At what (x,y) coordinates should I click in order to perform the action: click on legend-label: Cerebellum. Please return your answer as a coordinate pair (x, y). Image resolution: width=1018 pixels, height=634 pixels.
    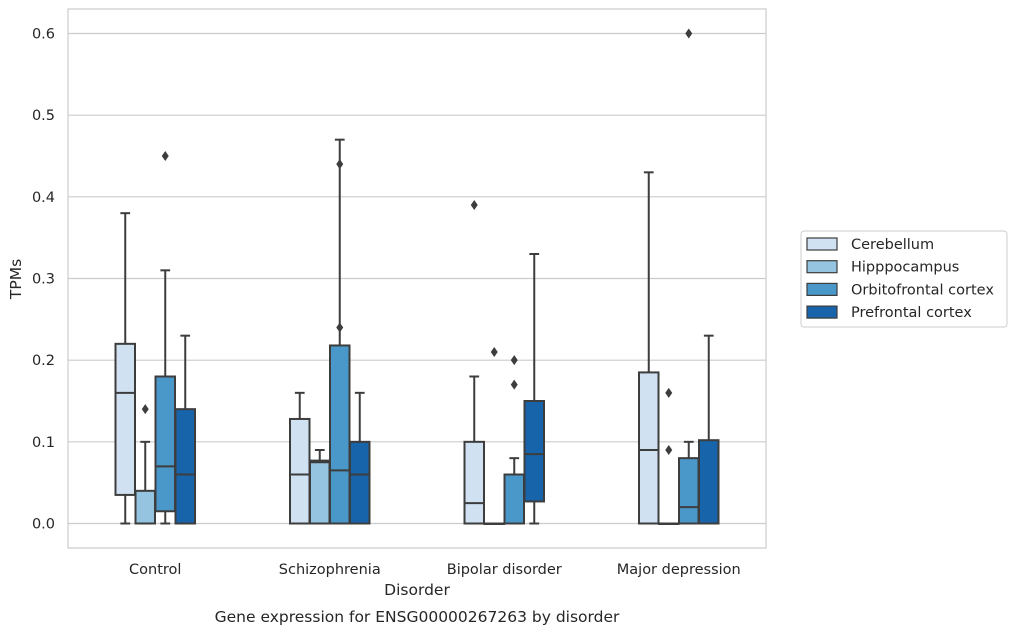
    Looking at the image, I should click on (892, 245).